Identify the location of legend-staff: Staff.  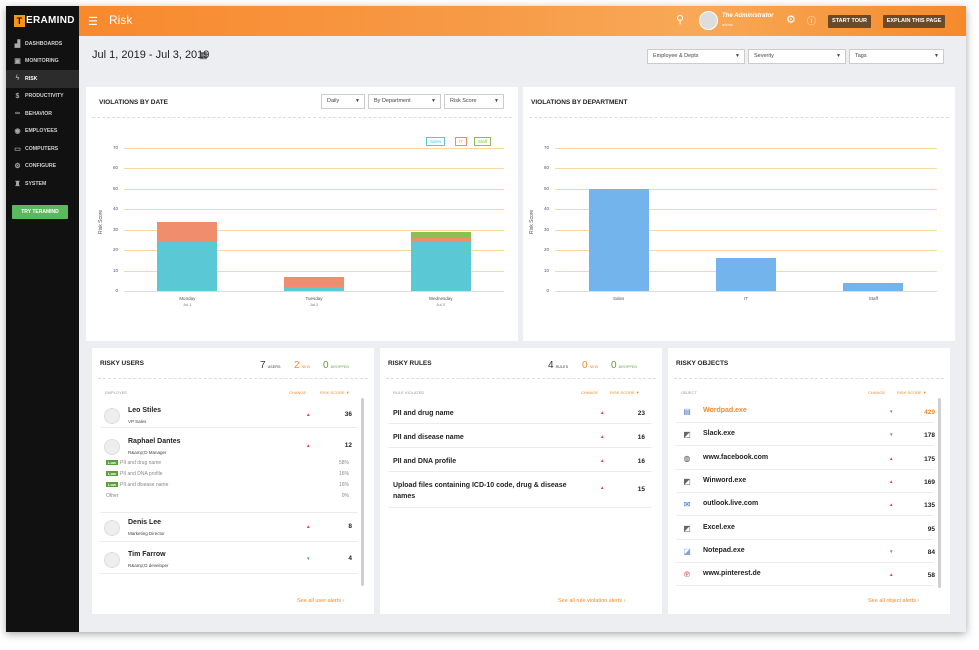
(483, 141).